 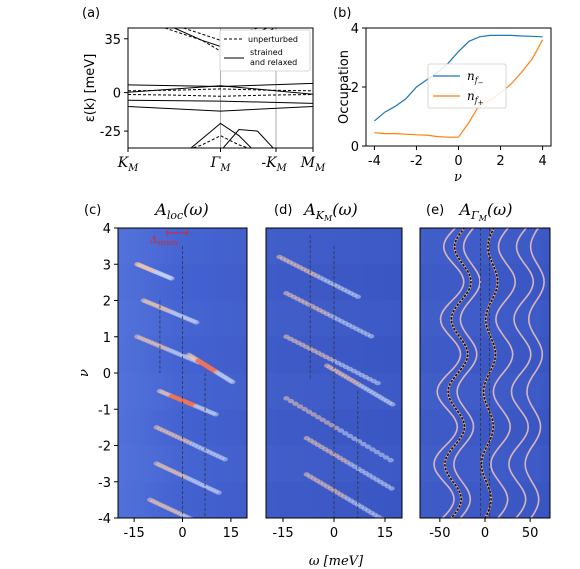 I want to click on series-nf-plus-line, so click(x=459, y=88).